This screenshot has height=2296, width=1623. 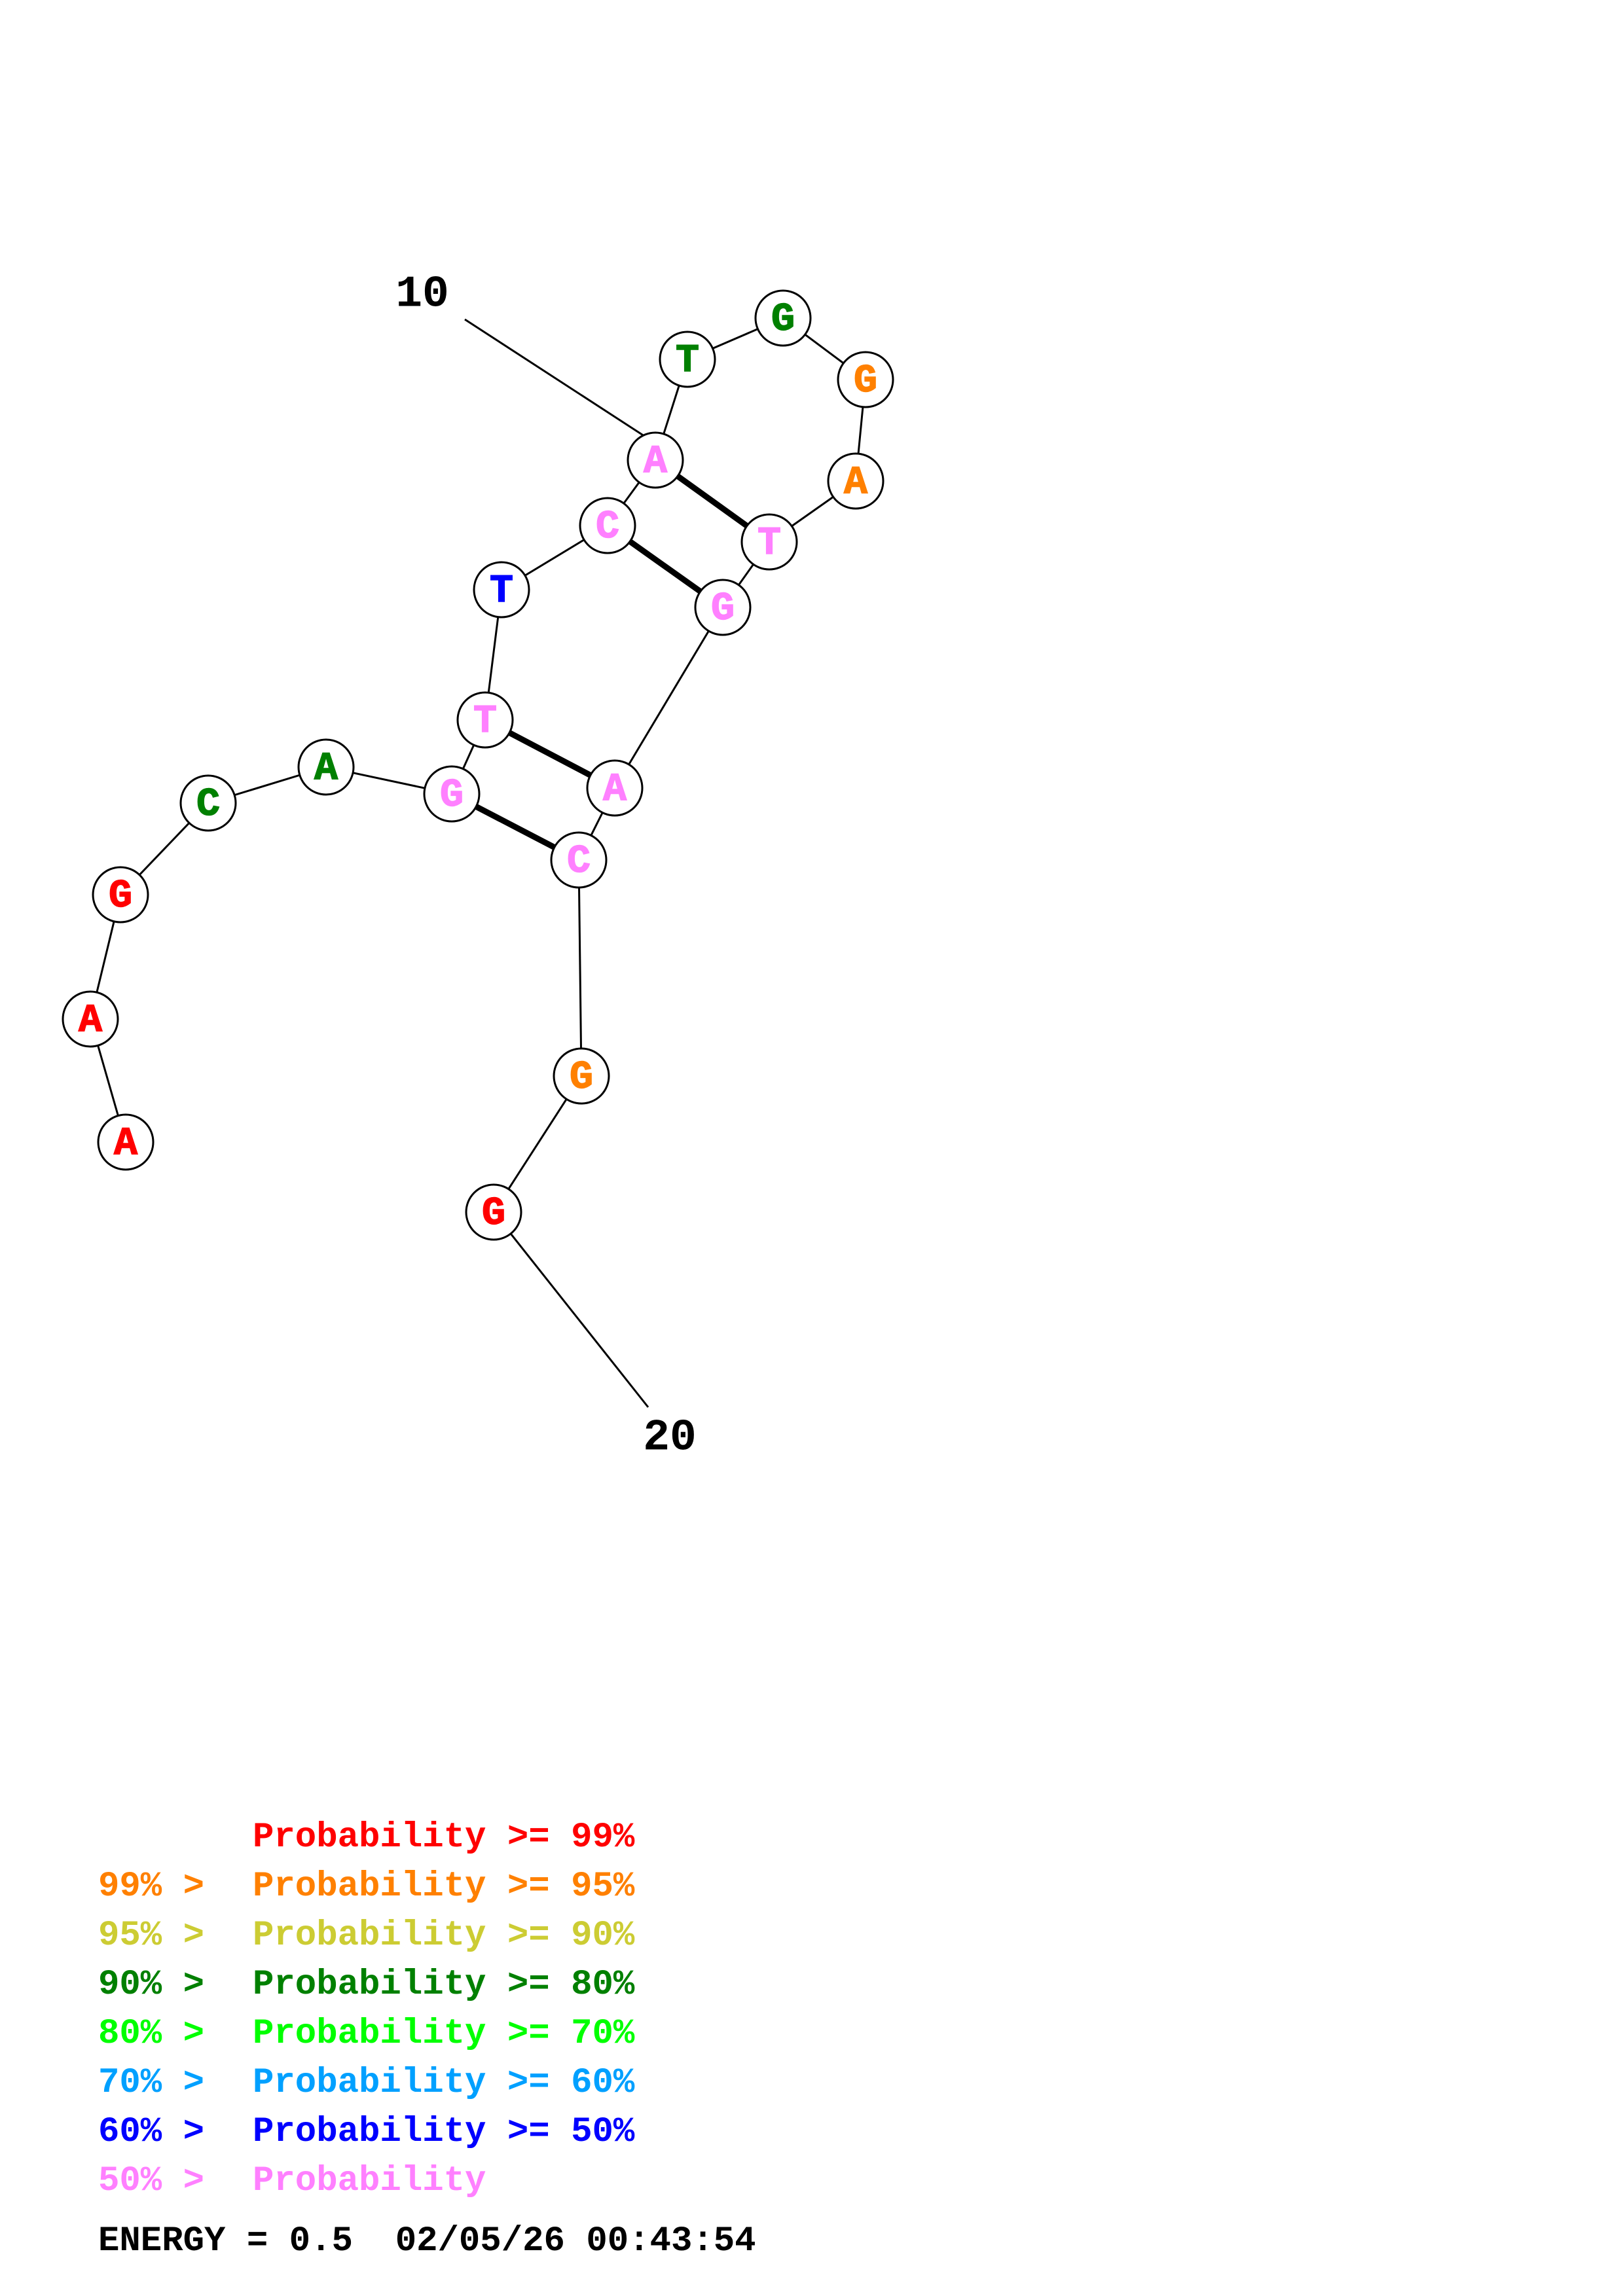 I want to click on nucleotide-15: T, so click(x=769, y=542).